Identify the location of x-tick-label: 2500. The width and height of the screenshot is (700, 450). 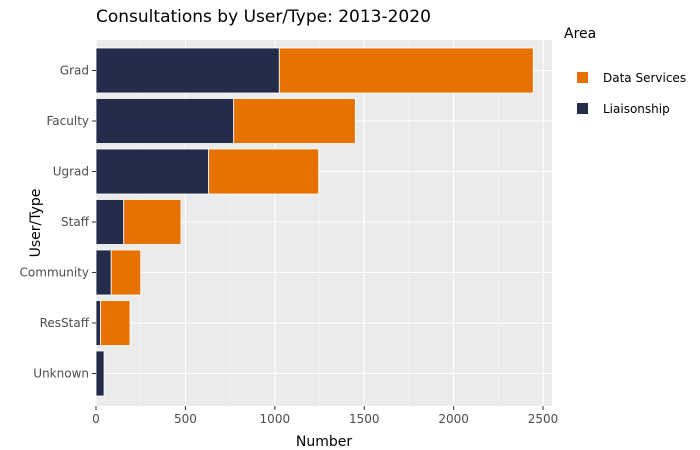
(543, 419).